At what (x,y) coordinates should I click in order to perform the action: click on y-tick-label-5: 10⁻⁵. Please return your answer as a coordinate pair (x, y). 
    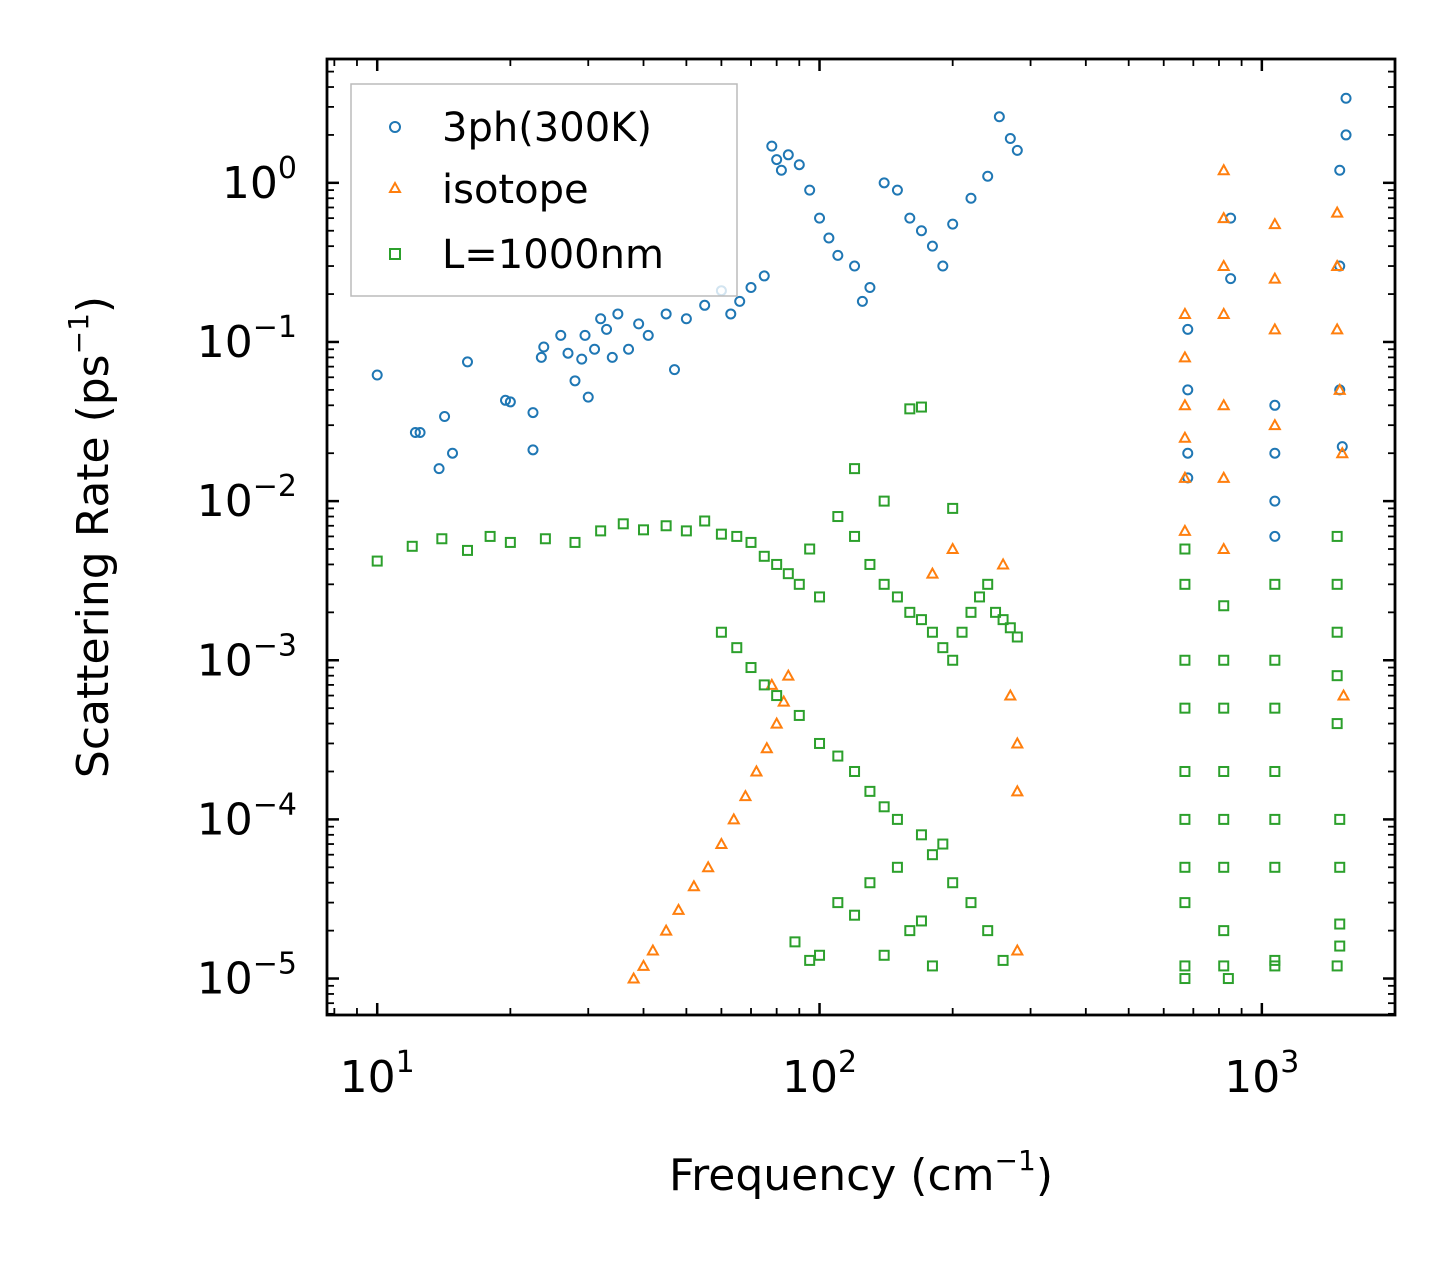
    Looking at the image, I should click on (247, 976).